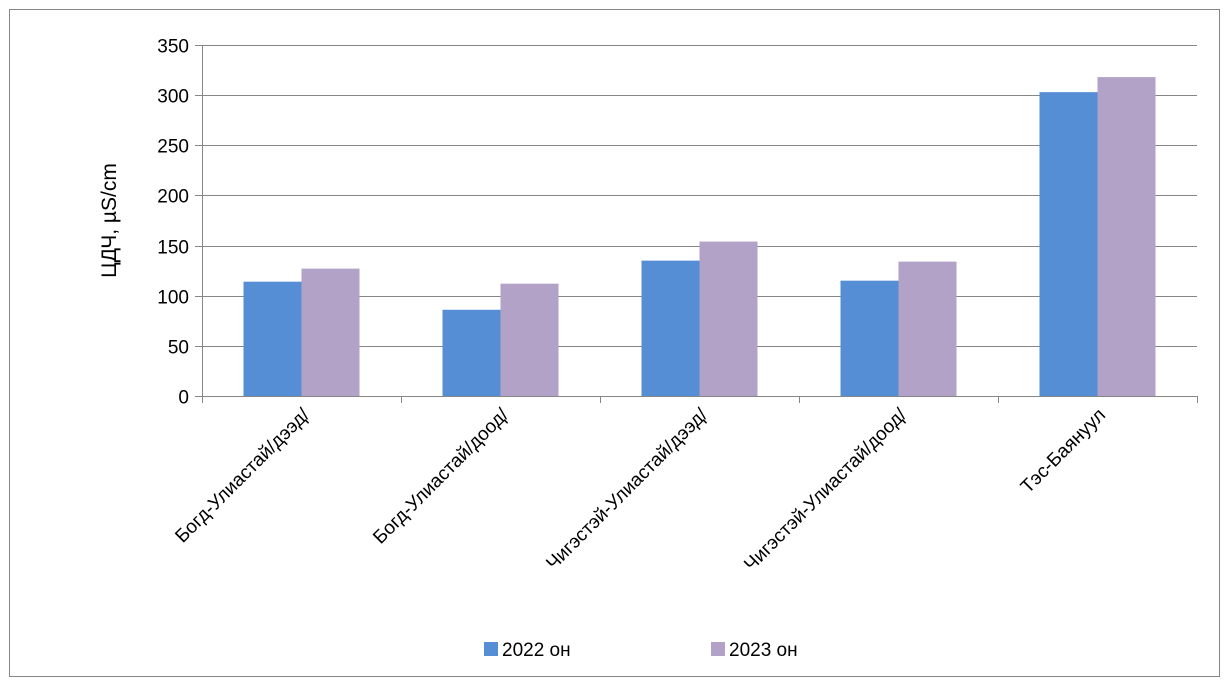 Image resolution: width=1229 pixels, height=680 pixels. Describe the element at coordinates (173, 298) in the screenshot. I see `y-tick-label: 100` at that location.